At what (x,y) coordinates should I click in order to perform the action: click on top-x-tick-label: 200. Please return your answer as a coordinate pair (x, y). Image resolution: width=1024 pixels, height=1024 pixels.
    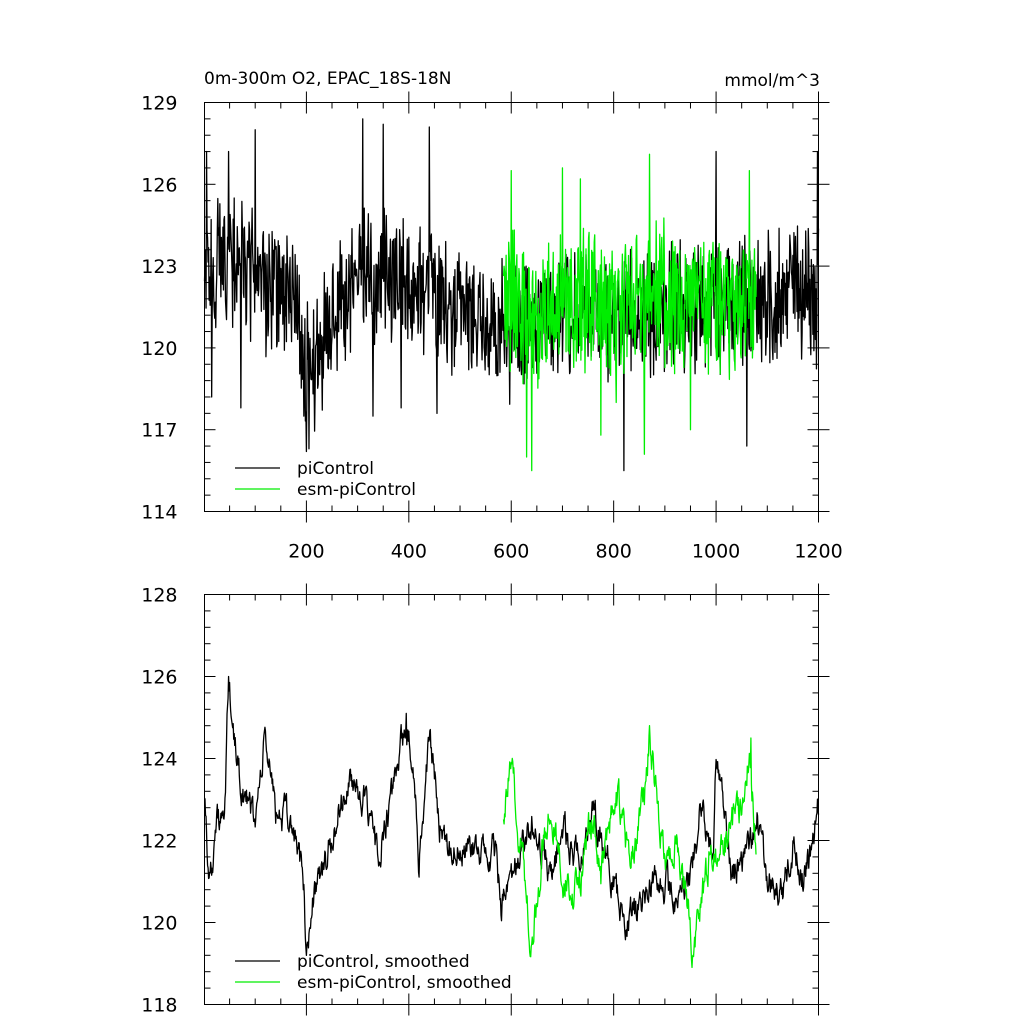
    Looking at the image, I should click on (306, 552).